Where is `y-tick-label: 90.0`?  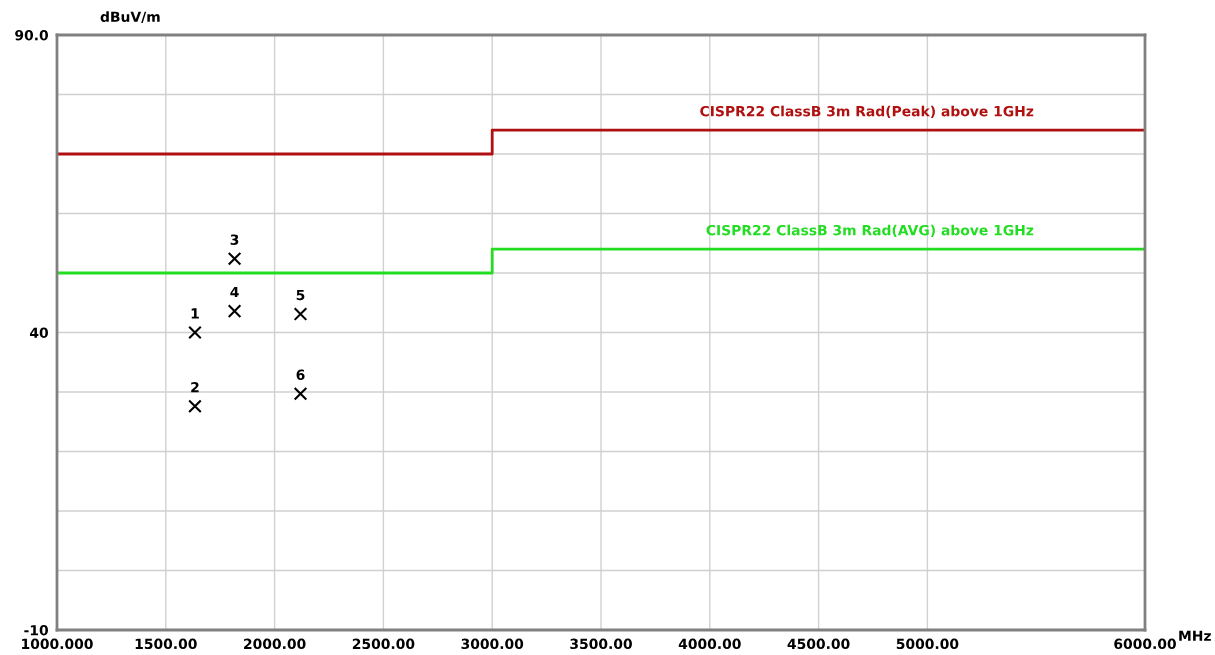 y-tick-label: 90.0 is located at coordinates (31, 35).